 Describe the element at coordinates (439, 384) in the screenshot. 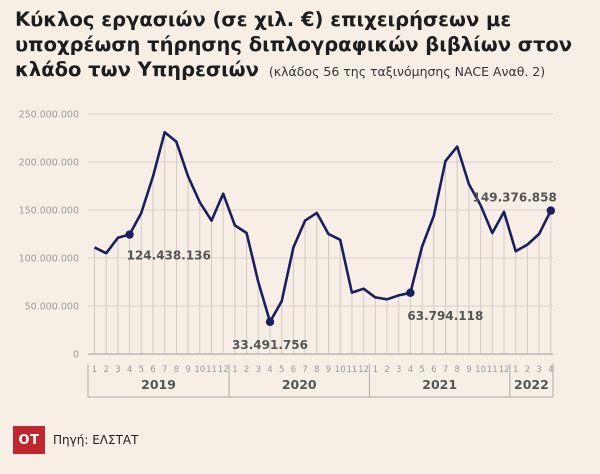

I see `year-label: 2021` at that location.